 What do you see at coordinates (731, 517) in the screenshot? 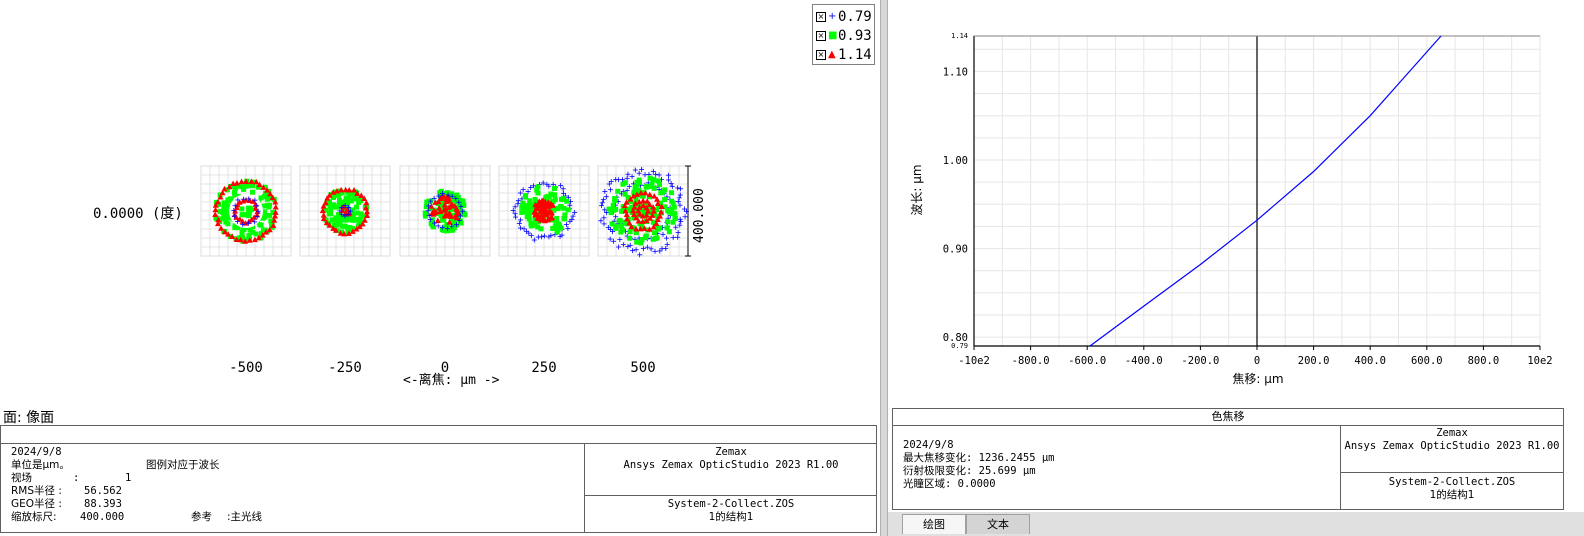
I see `footer-config: 1的结构1` at bounding box center [731, 517].